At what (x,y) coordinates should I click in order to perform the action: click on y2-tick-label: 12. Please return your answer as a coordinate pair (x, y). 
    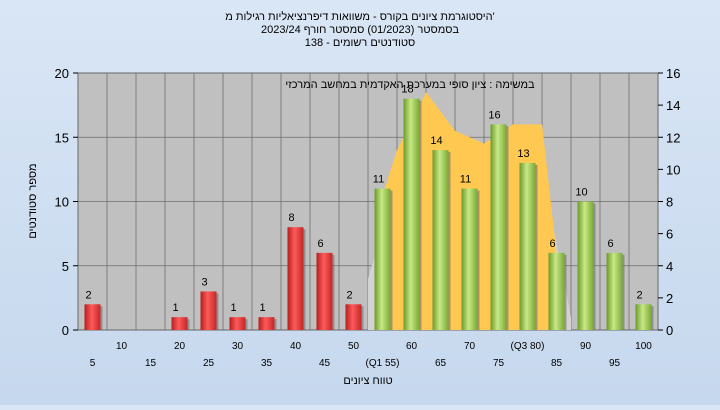
    Looking at the image, I should click on (673, 137).